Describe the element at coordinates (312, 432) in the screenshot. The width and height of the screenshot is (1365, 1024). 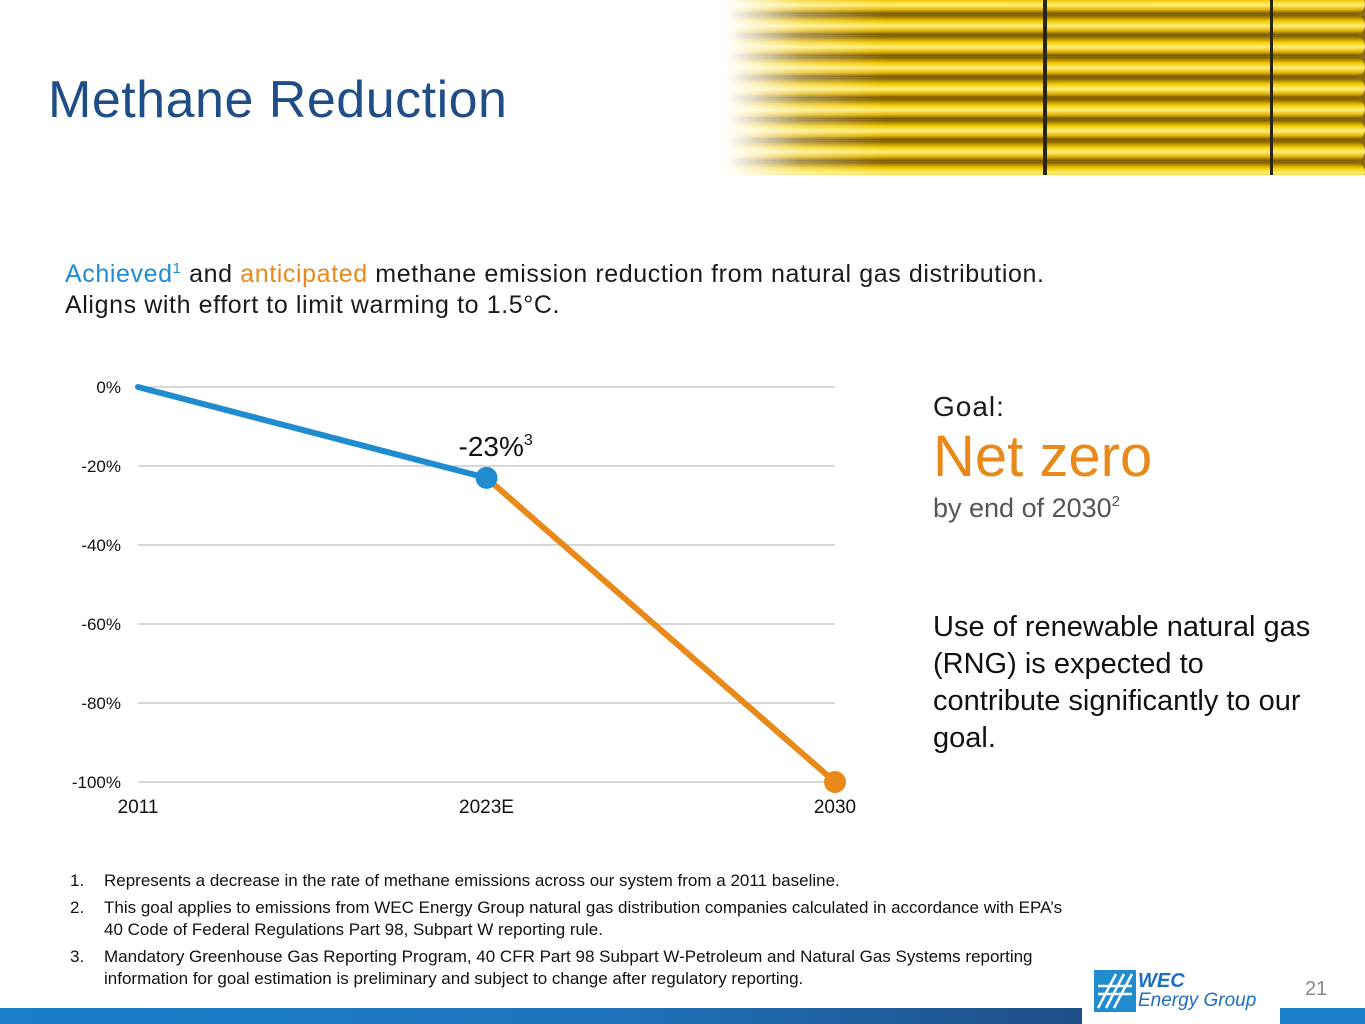
I see `series-line-achieved` at that location.